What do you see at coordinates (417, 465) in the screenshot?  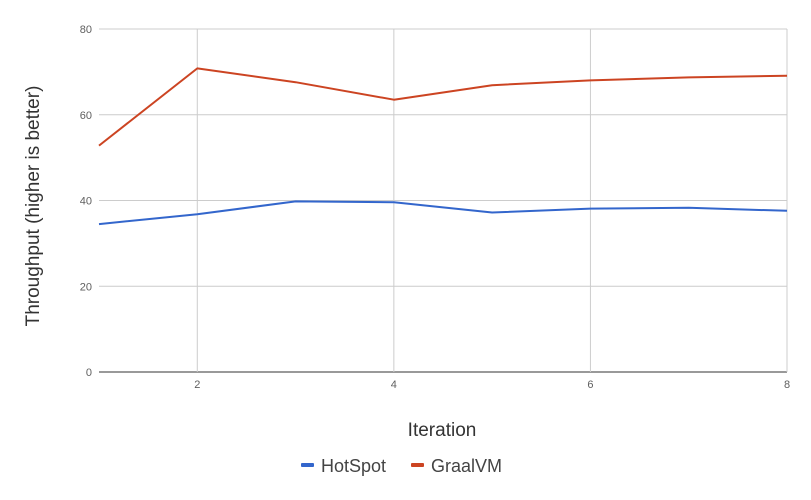 I see `legend-swatch-graalvm` at bounding box center [417, 465].